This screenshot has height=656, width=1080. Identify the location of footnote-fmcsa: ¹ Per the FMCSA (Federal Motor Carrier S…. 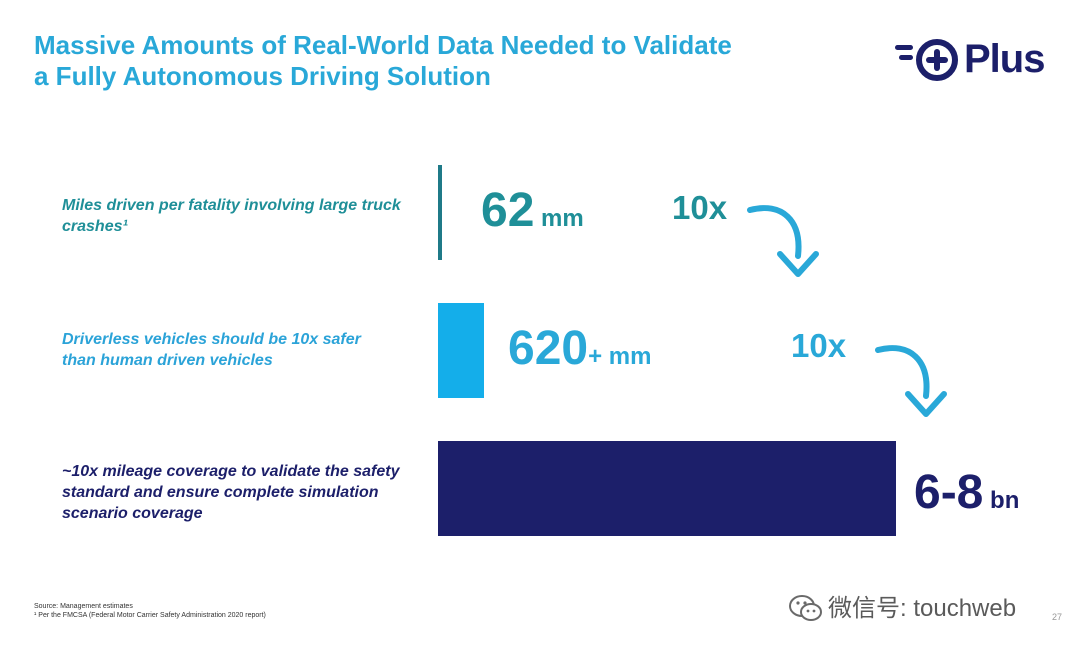
(150, 615).